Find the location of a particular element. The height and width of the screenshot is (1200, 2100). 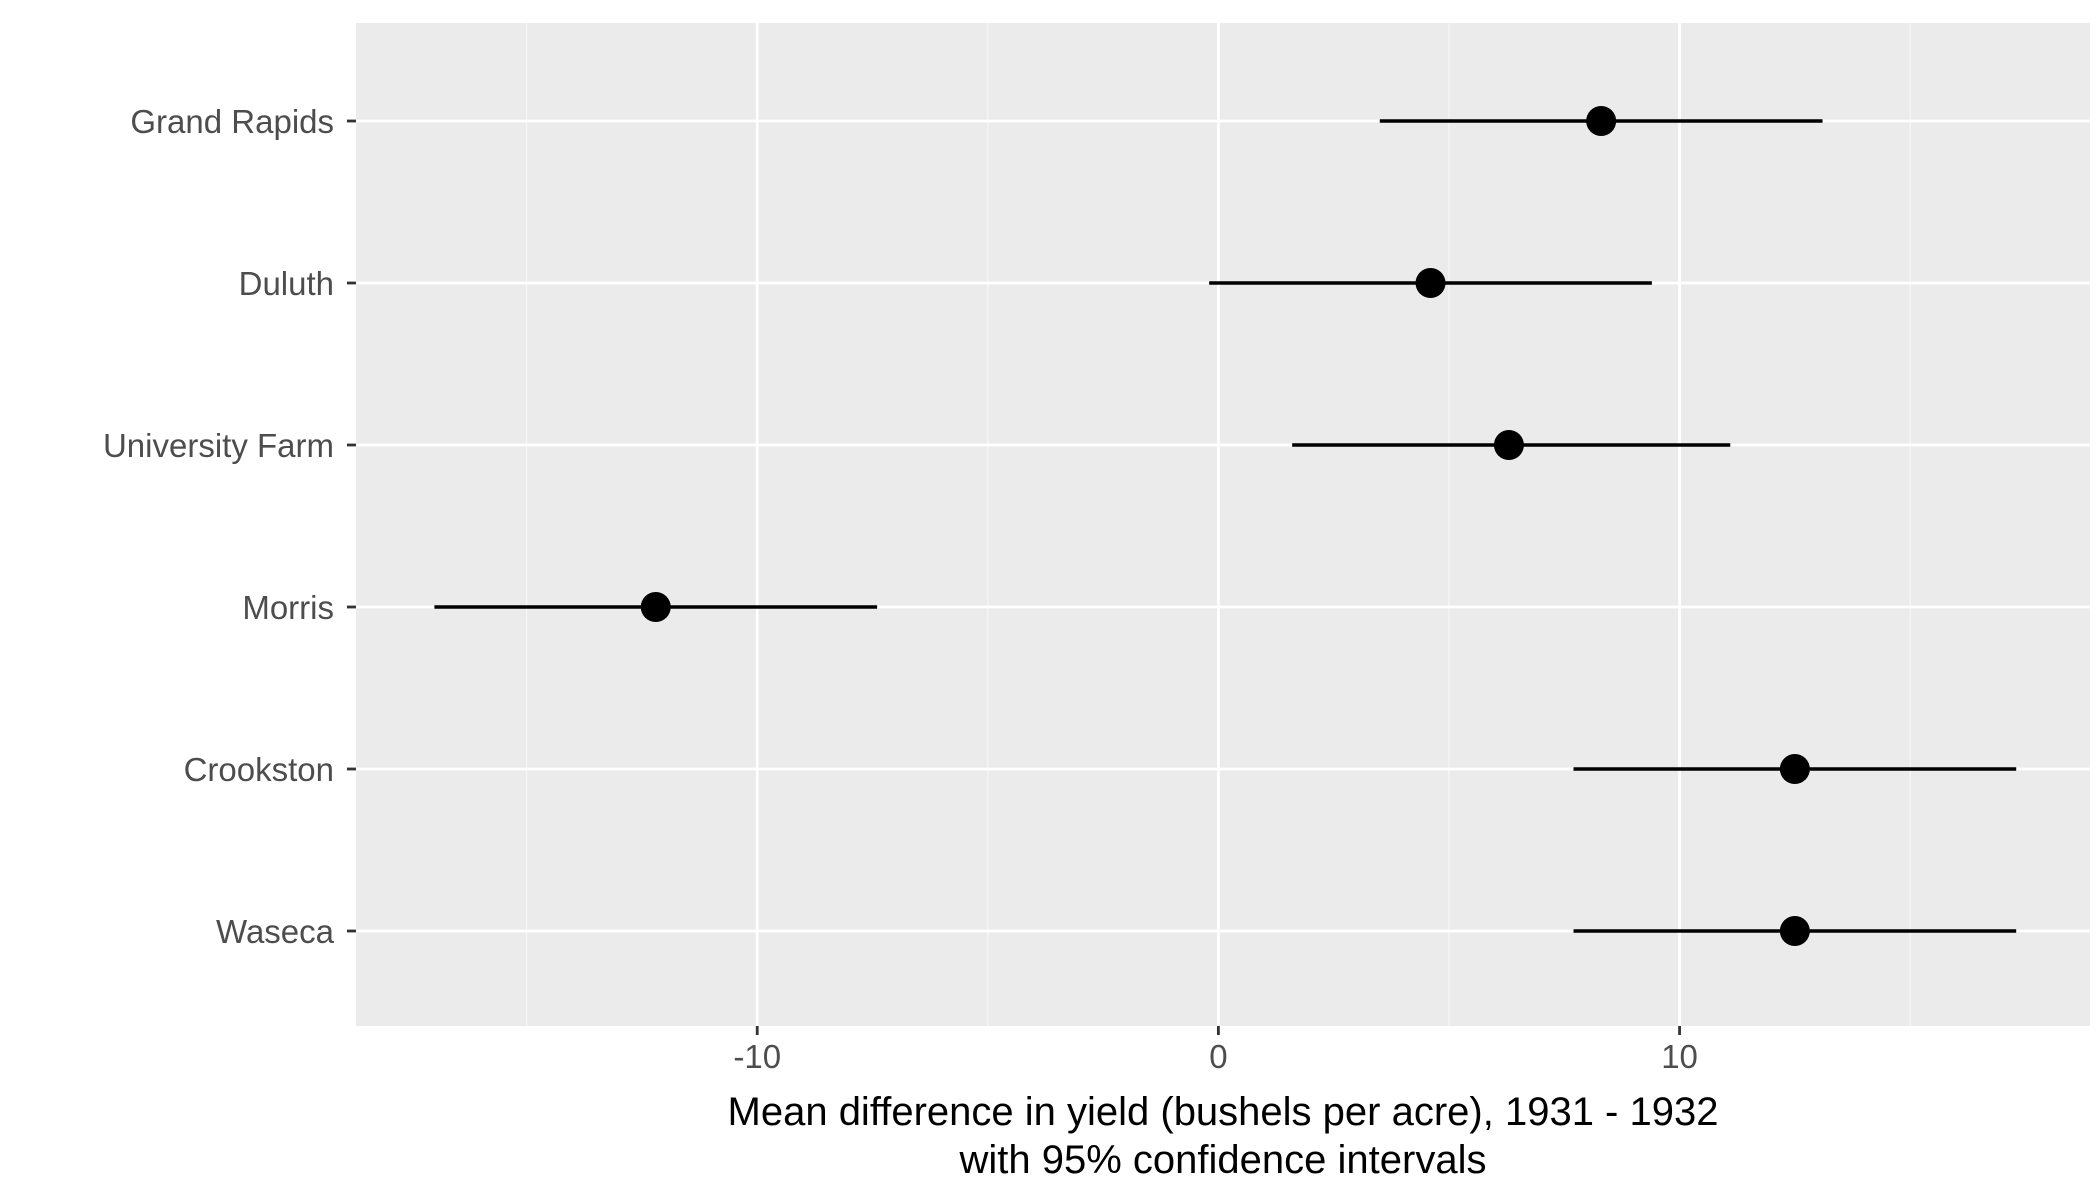

y-tick-label: Grand Rapids is located at coordinates (232, 121).